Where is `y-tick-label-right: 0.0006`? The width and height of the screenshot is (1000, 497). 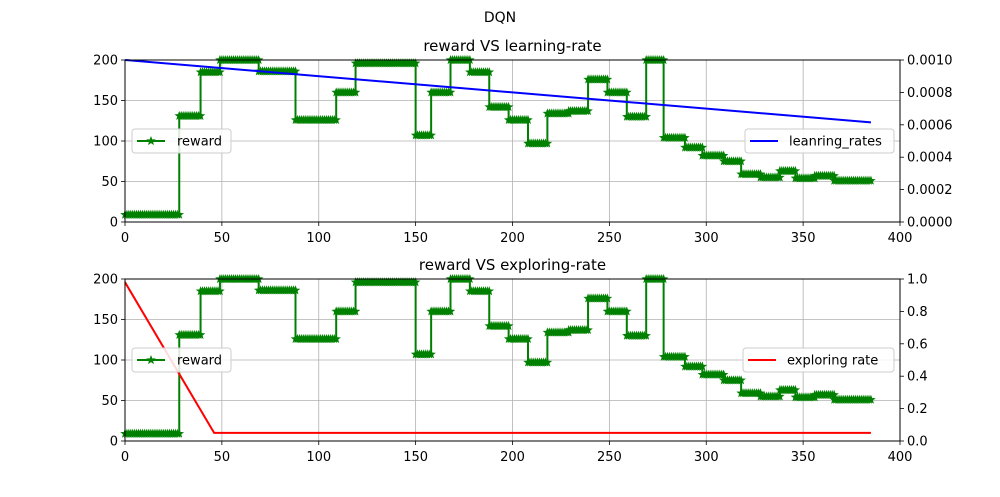 y-tick-label-right: 0.0006 is located at coordinates (930, 125).